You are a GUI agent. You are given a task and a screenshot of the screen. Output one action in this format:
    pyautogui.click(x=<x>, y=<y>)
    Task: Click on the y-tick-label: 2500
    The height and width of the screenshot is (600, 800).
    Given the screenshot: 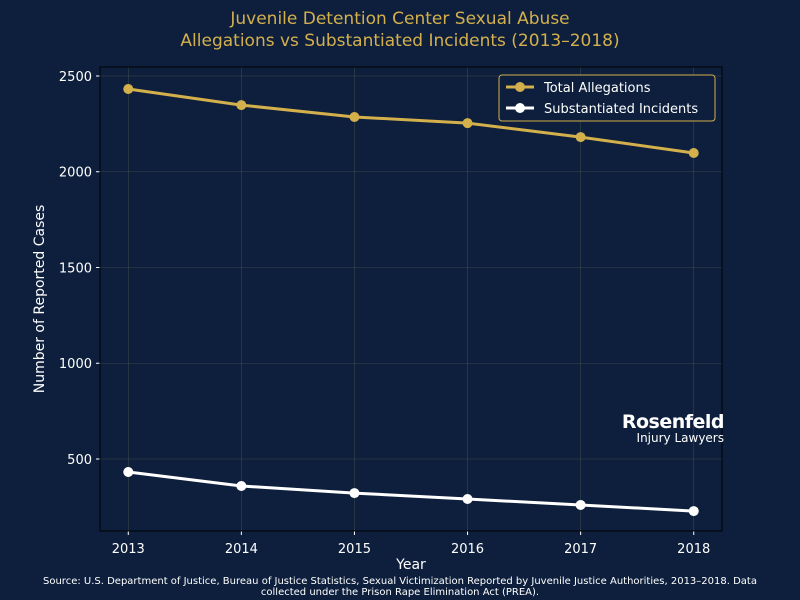 What is the action you would take?
    pyautogui.click(x=75, y=77)
    